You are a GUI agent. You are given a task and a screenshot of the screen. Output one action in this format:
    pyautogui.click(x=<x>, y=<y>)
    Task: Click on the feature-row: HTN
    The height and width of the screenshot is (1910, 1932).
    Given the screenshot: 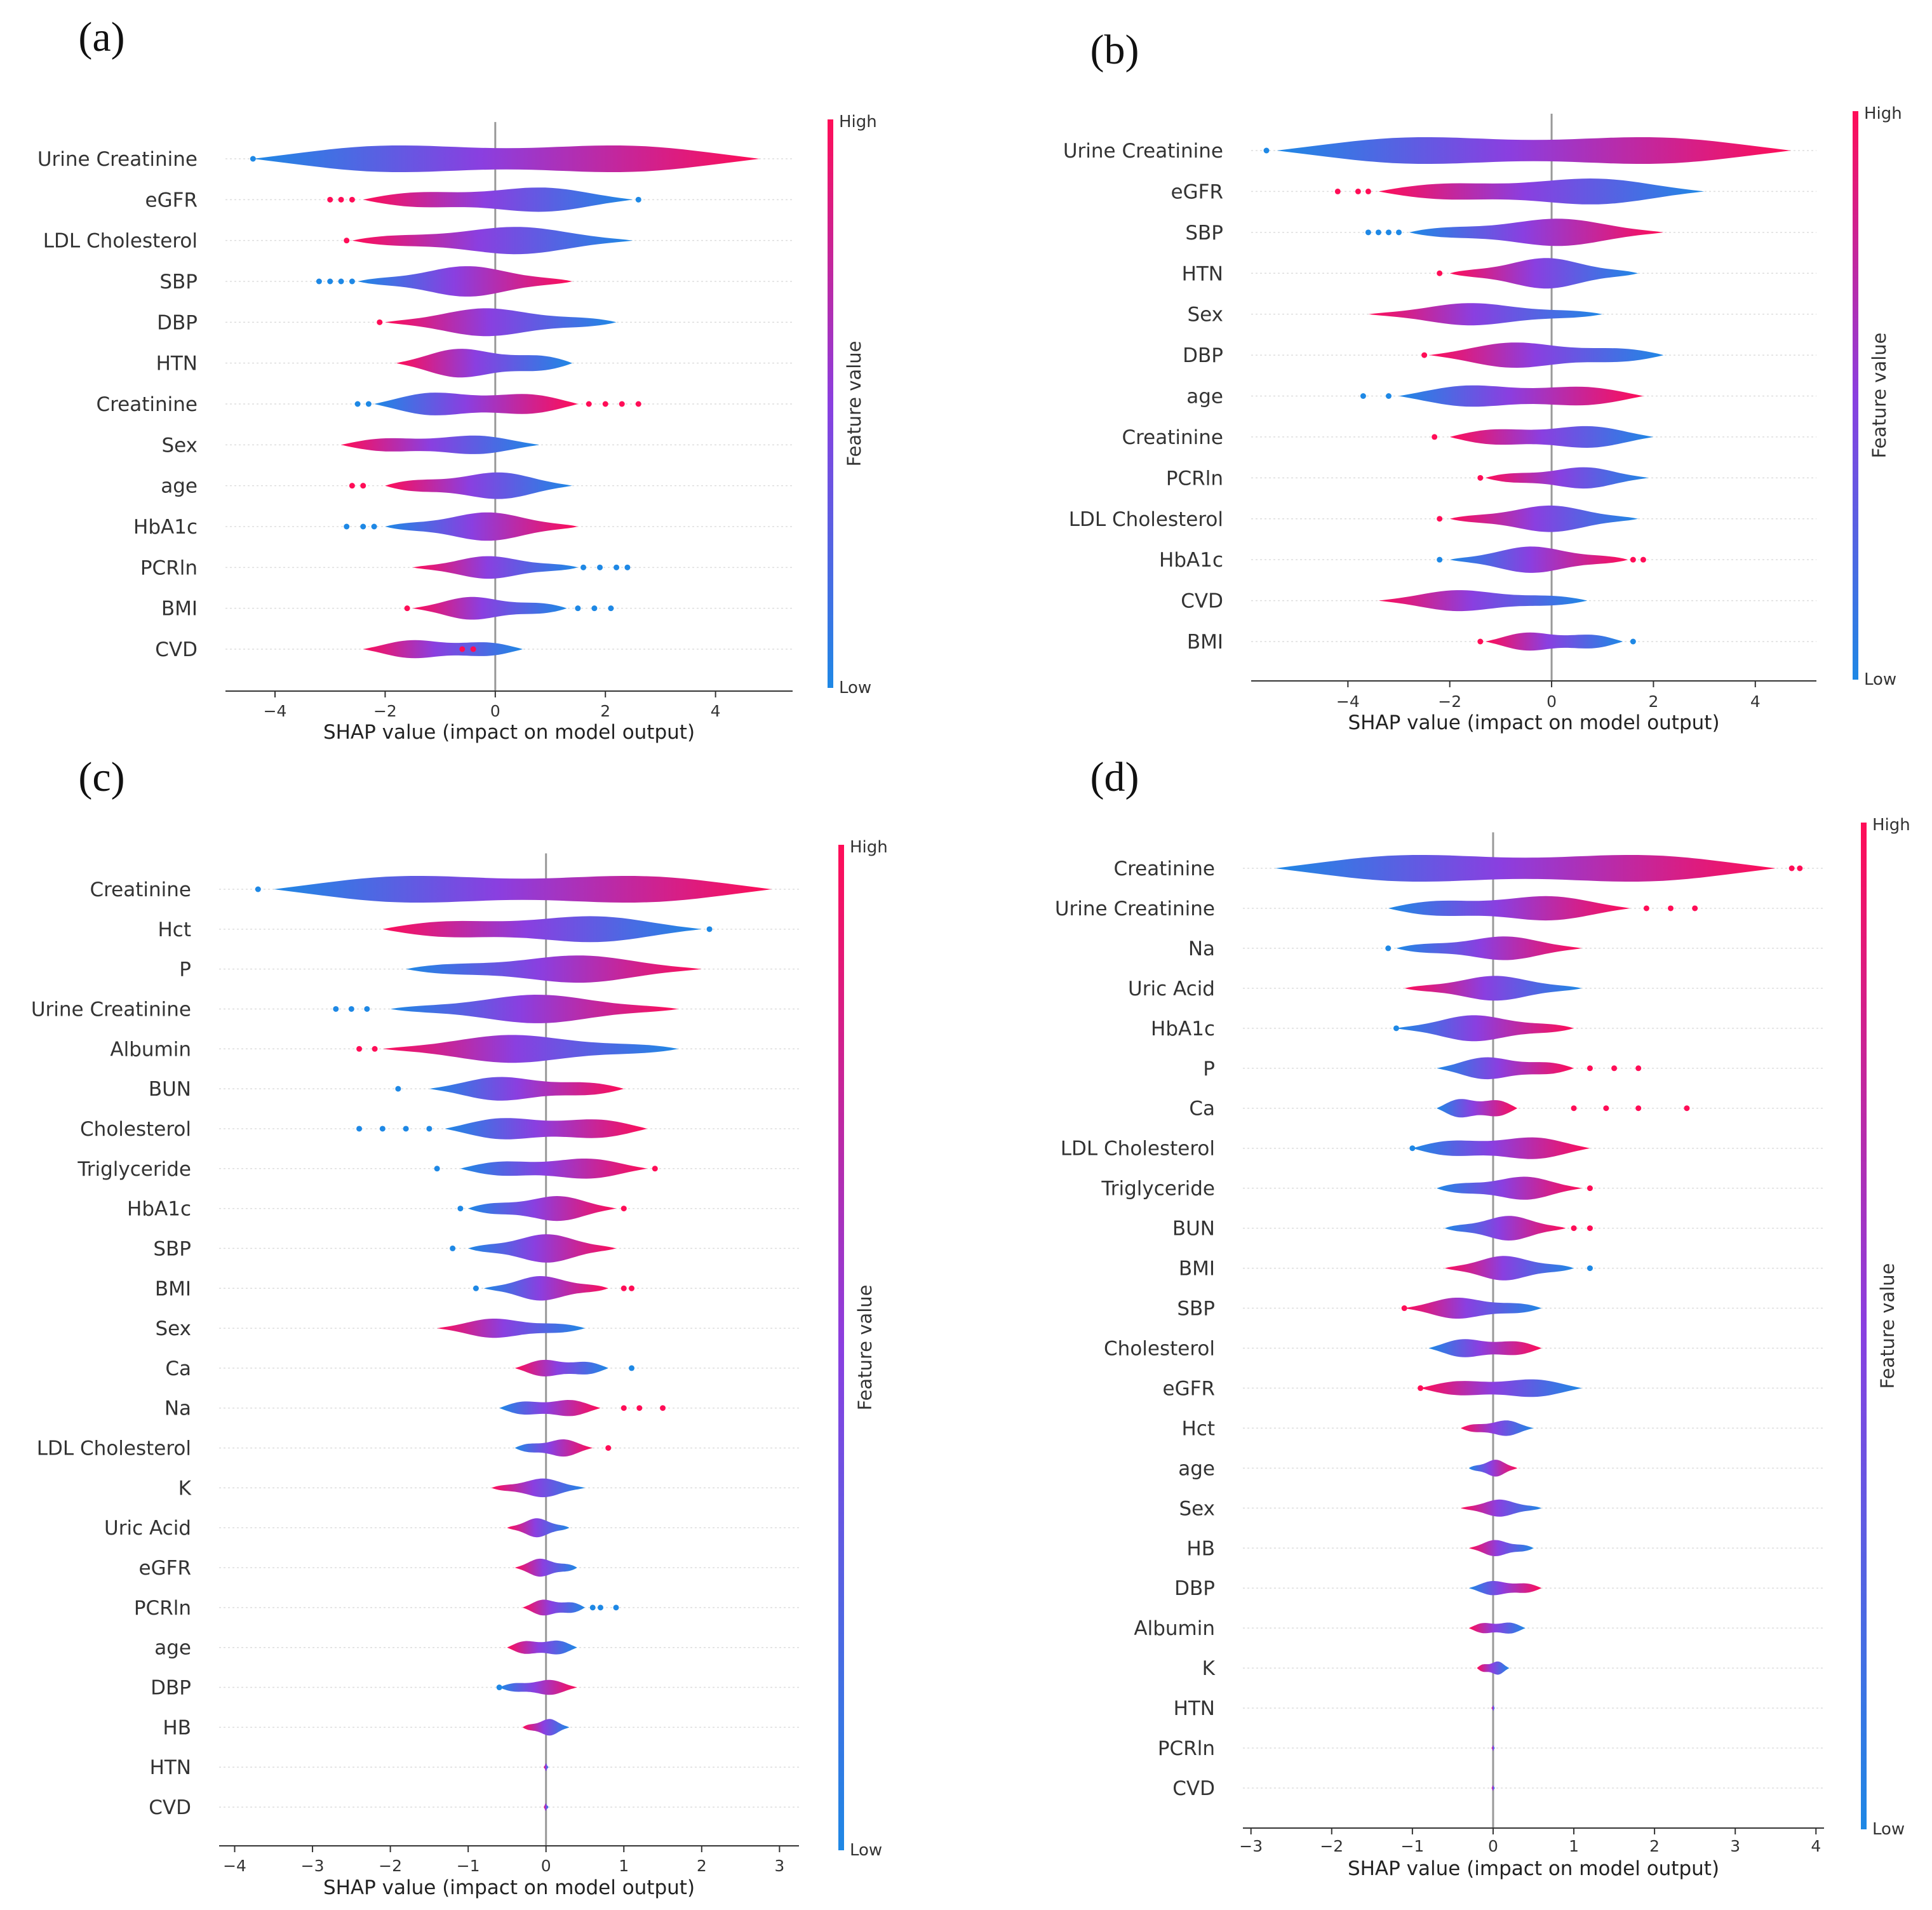 What is the action you would take?
    pyautogui.click(x=364, y=364)
    